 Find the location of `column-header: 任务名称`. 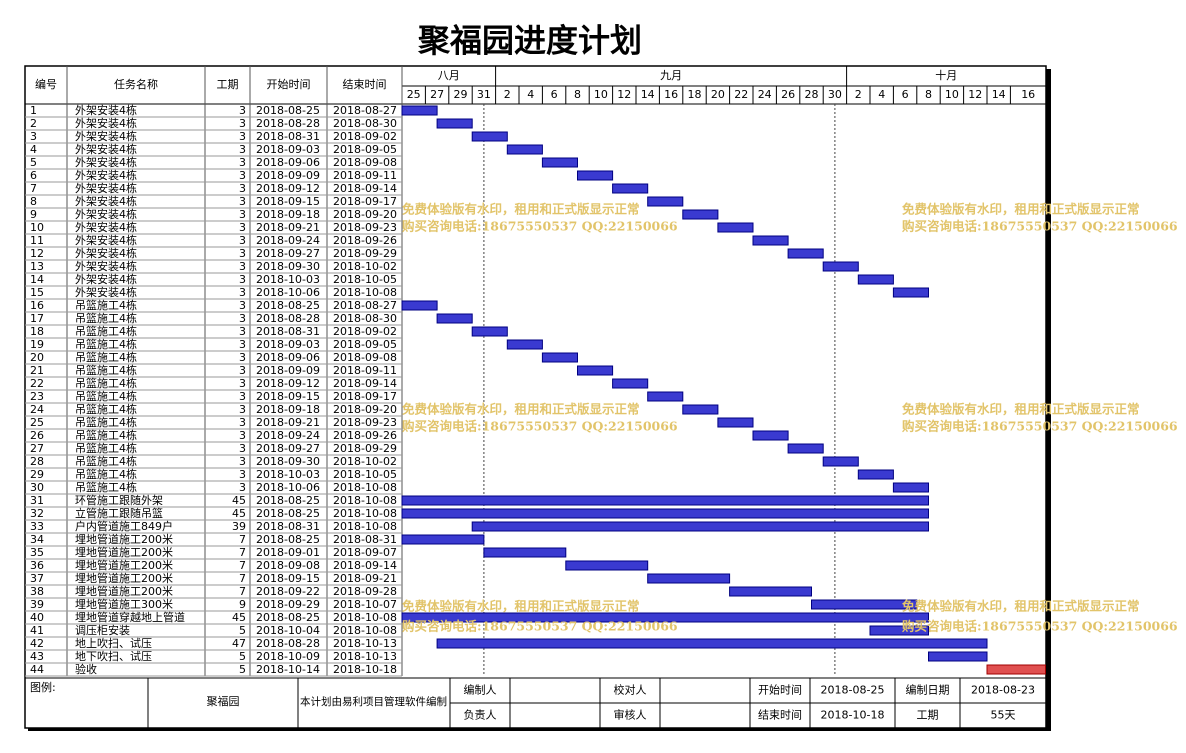

column-header: 任务名称 is located at coordinates (136, 84).